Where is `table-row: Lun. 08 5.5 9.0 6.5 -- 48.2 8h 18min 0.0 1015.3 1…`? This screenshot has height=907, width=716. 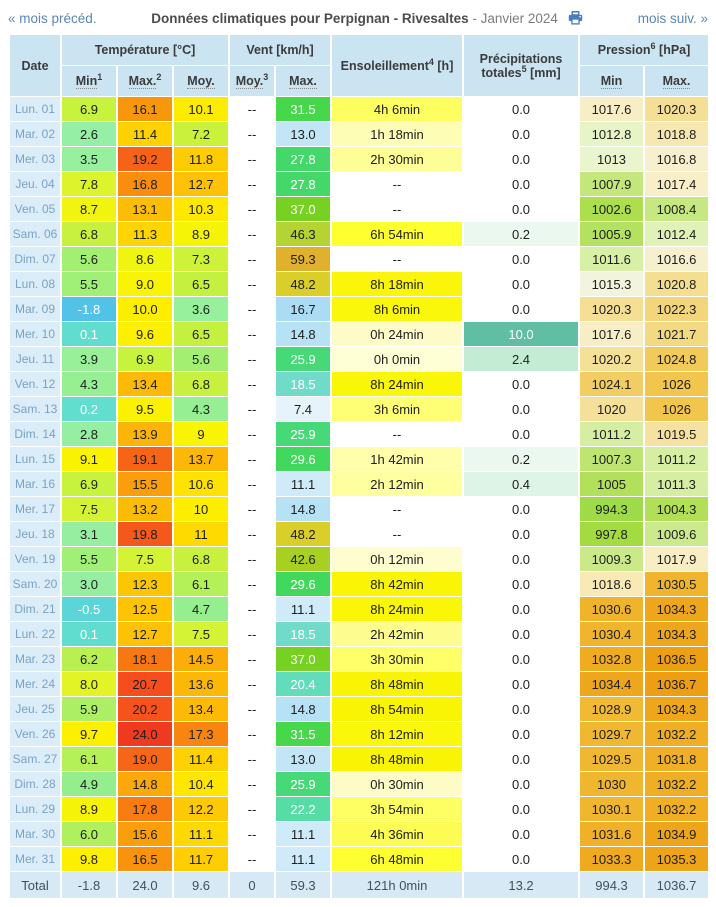 table-row: Lun. 08 5.5 9.0 6.5 -- 48.2 8h 18min 0.0 1015.3 1… is located at coordinates (359, 284).